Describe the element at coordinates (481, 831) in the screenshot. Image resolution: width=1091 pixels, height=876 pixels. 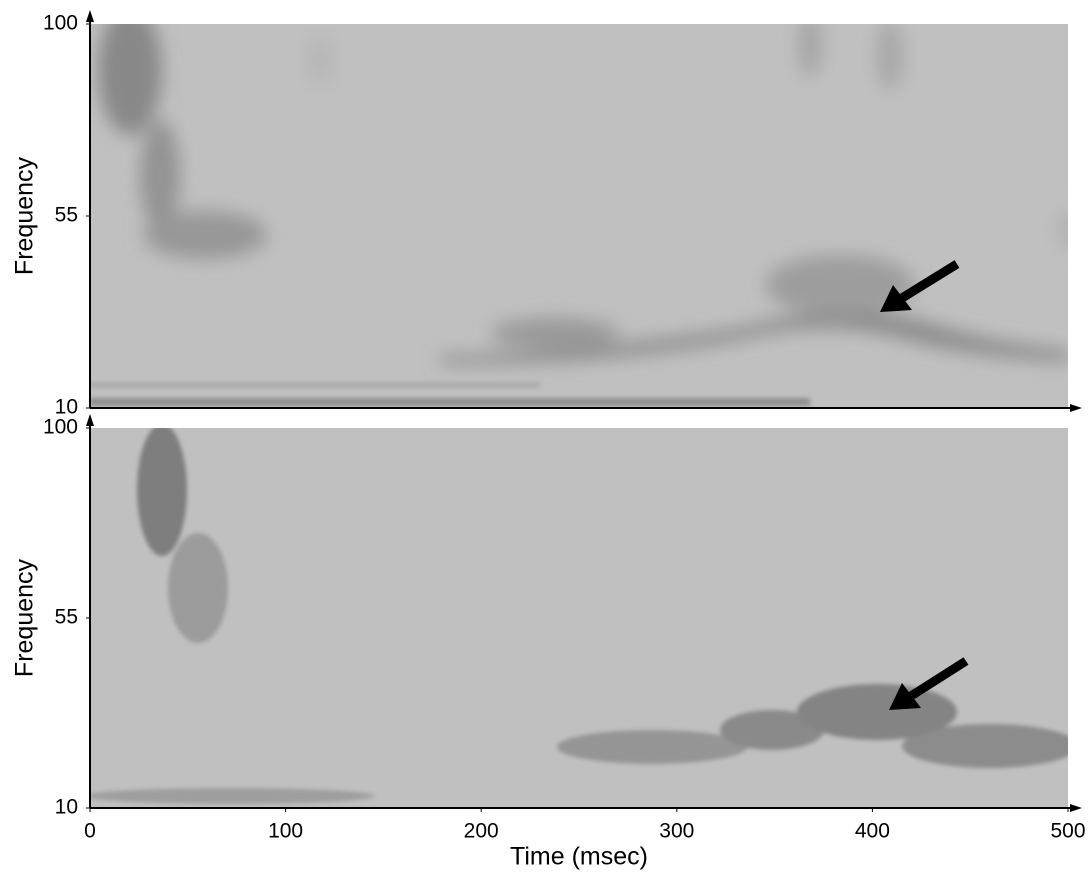
I see `x-tick-label: 200` at that location.